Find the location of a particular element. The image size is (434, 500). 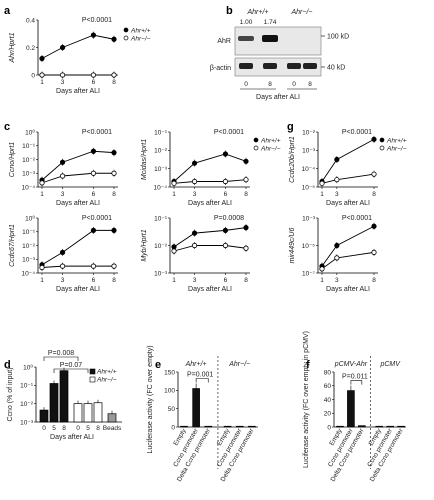

y-axis-label-d: Ccno (% of input) is located at coordinates (10, 394).